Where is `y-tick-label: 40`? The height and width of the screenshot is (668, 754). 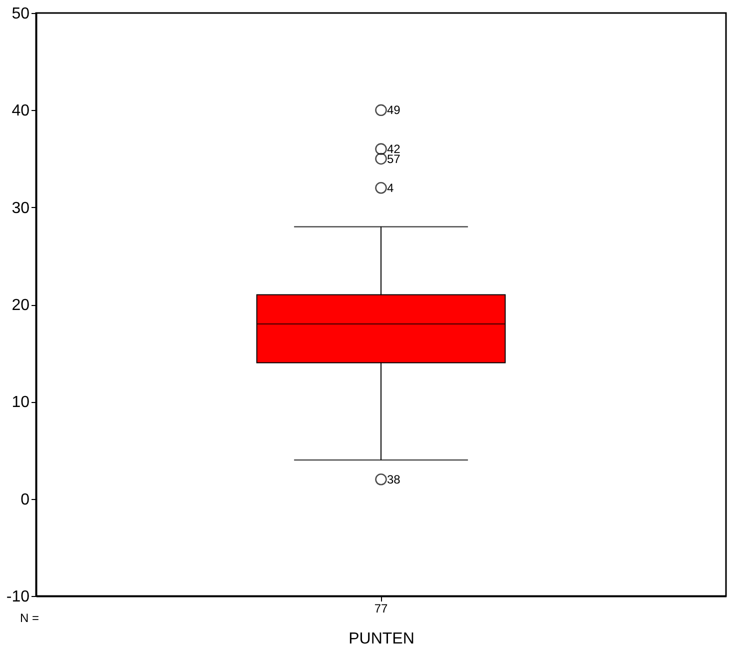 y-tick-label: 40 is located at coordinates (21, 111).